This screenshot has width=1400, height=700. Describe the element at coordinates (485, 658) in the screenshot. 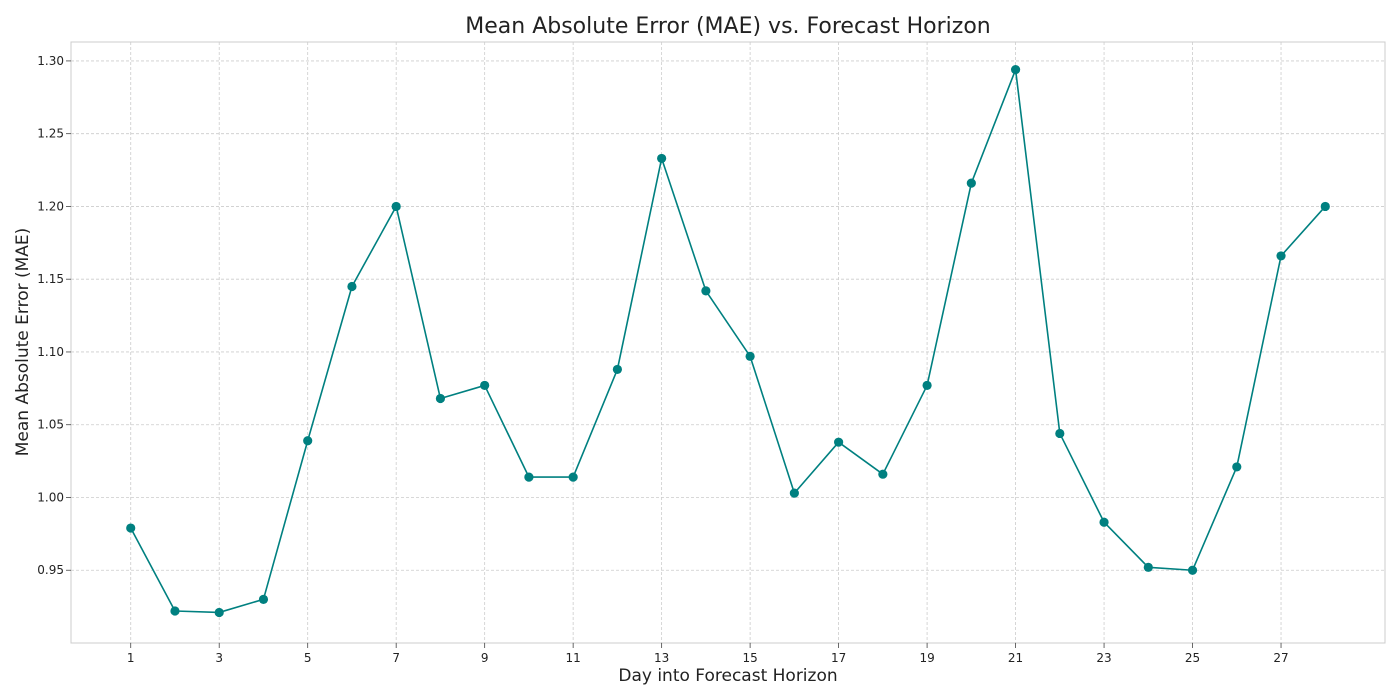

I see `x-tick-label: 9` at that location.